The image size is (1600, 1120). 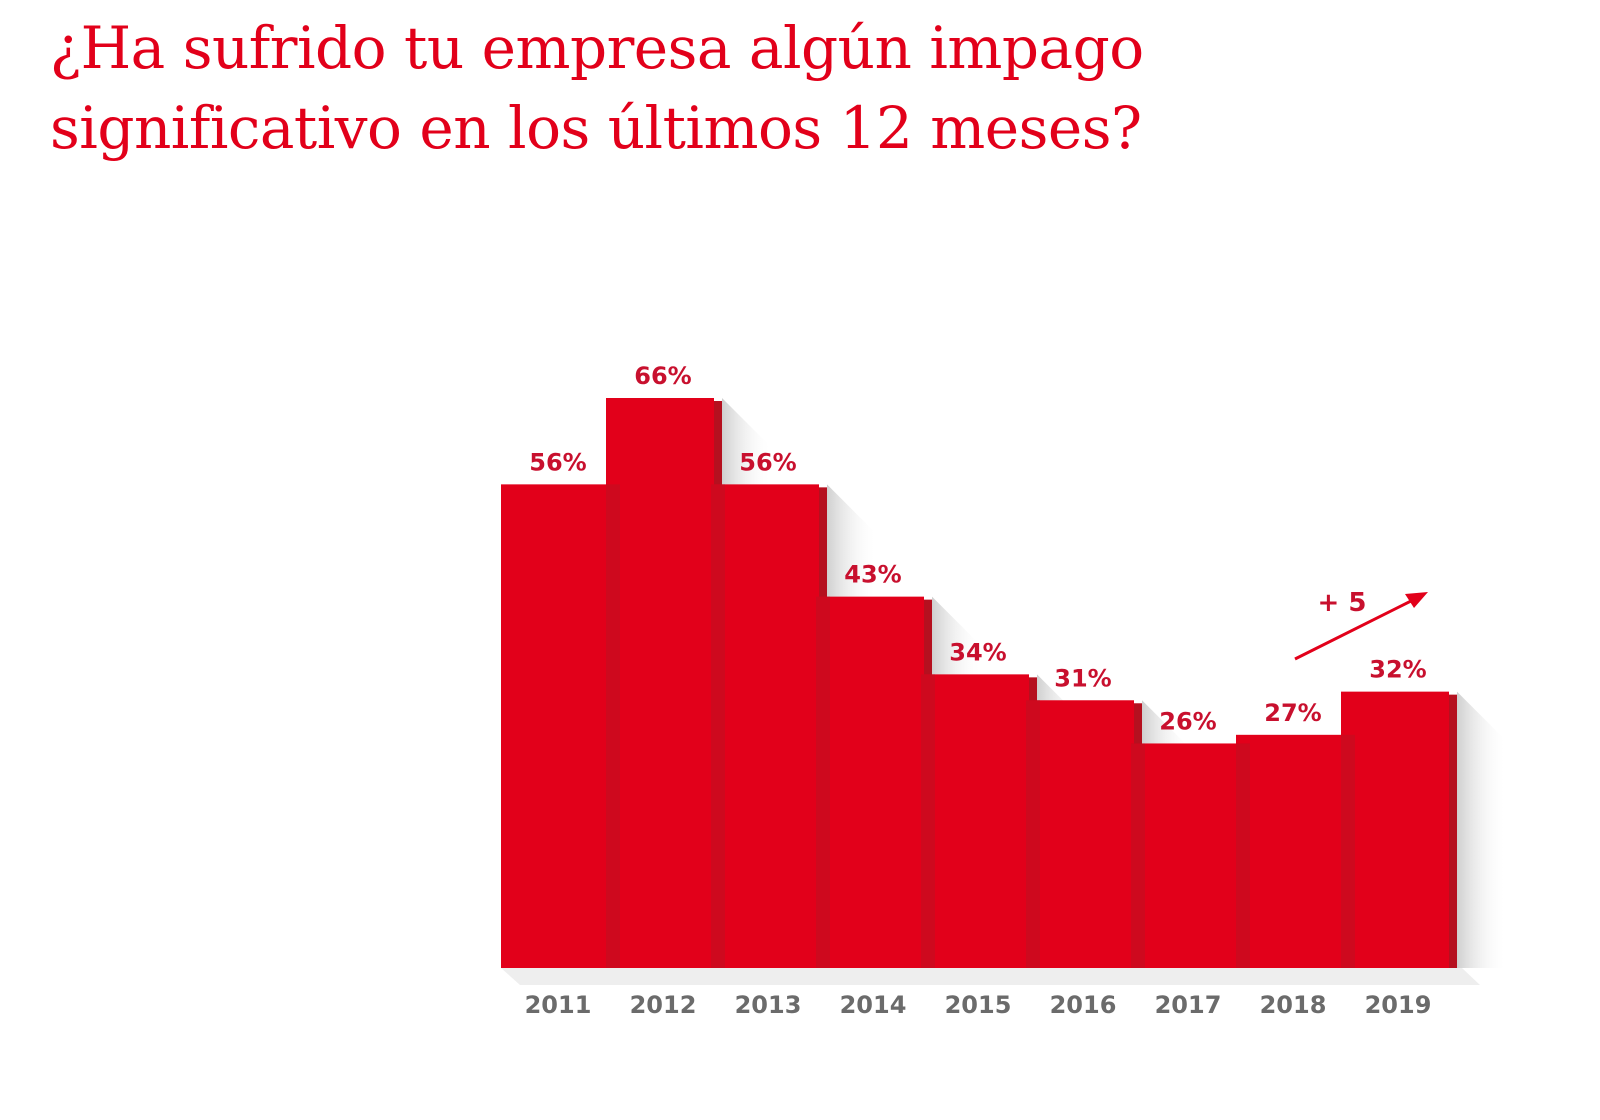 I want to click on bar-2019, so click(x=1395, y=829).